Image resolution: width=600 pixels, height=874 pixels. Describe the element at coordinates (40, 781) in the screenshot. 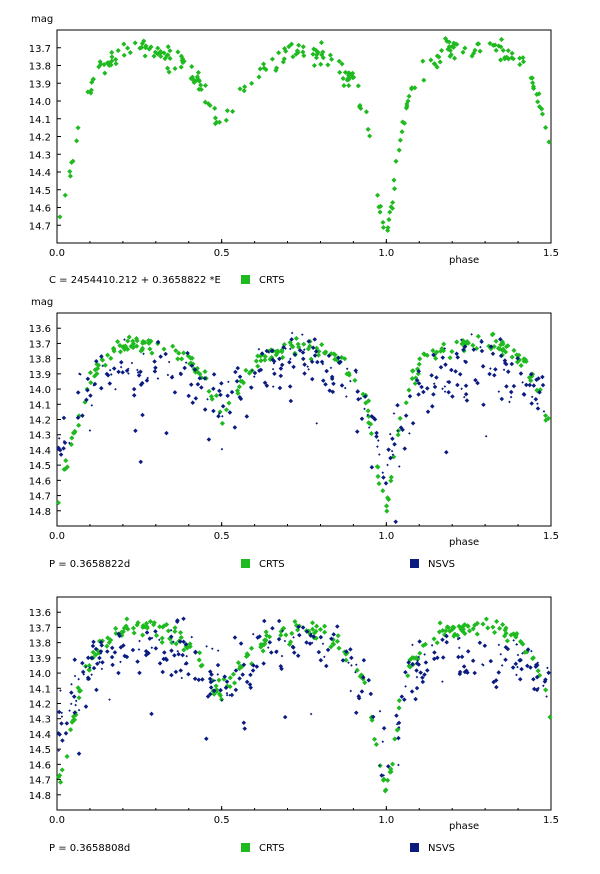

I see `y-tick-label: 14.7` at that location.